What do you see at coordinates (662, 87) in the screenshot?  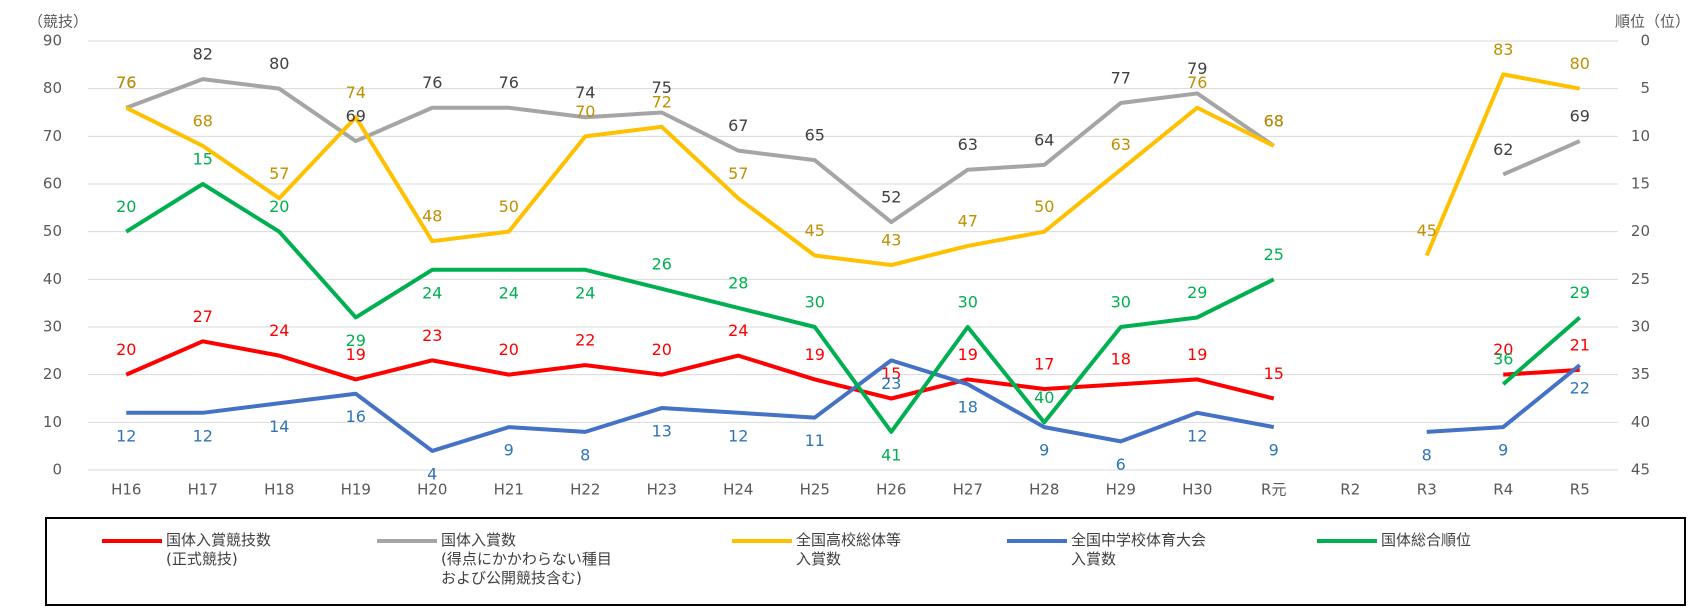 I see `data-label: 75` at bounding box center [662, 87].